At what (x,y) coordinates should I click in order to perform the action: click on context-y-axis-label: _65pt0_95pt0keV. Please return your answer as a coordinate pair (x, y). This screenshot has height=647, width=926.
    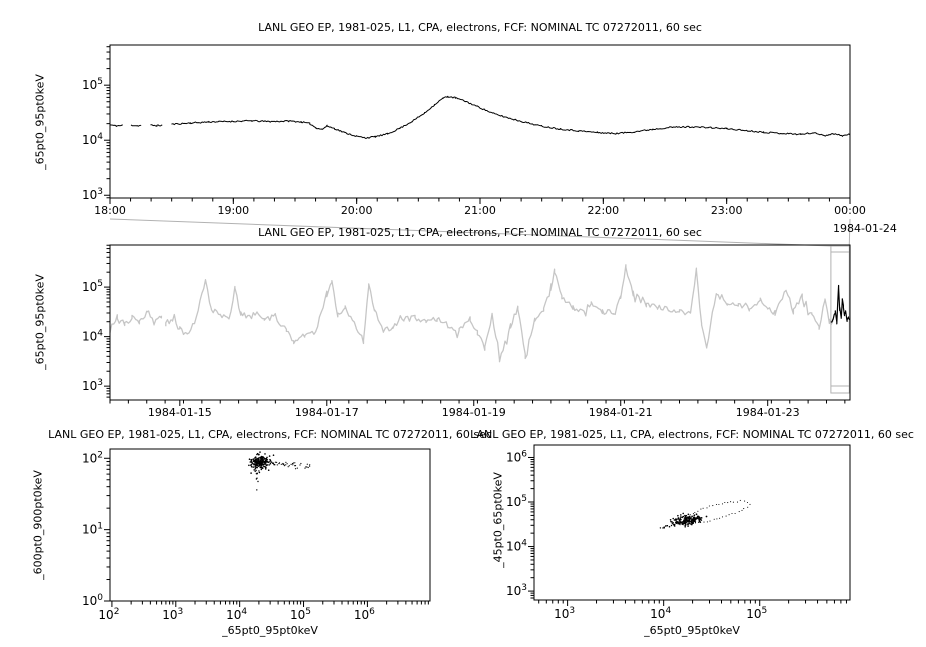
    Looking at the image, I should click on (40, 322).